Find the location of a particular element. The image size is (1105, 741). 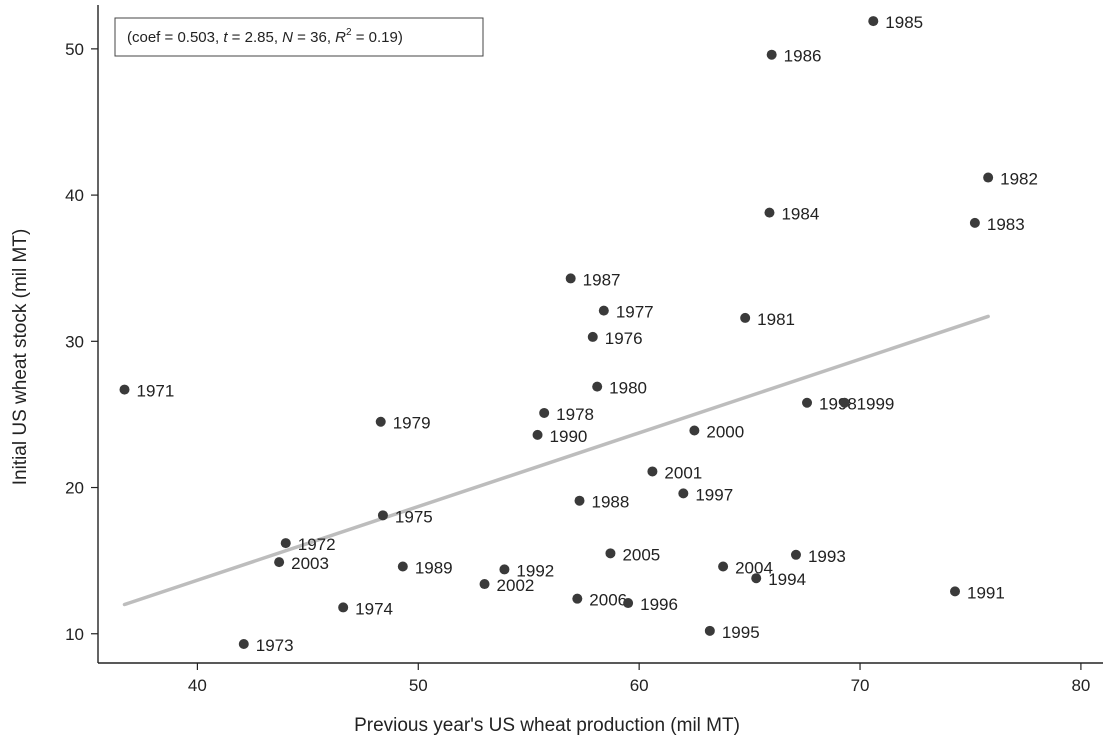

y-axis-label: Initial US wheat stock (mil MT) is located at coordinates (20, 357).